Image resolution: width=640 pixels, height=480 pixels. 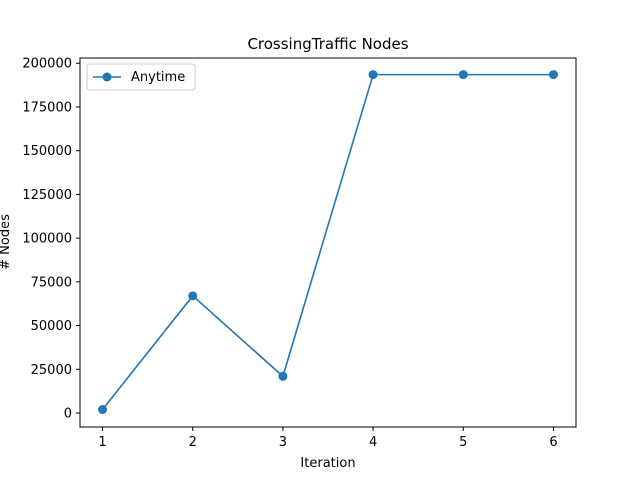 What do you see at coordinates (327, 44) in the screenshot?
I see `chart-title: CrossingTraffic Nodes` at bounding box center [327, 44].